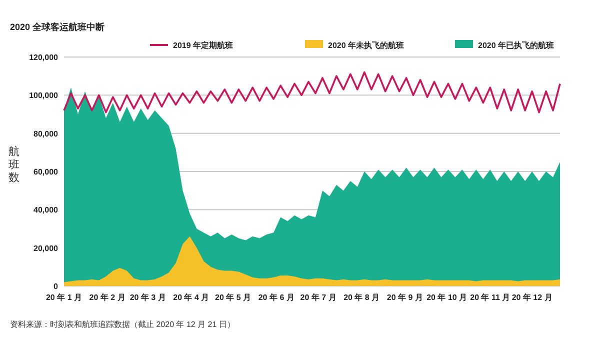  What do you see at coordinates (46, 172) in the screenshot?
I see `y-tick-label: 60,000` at bounding box center [46, 172].